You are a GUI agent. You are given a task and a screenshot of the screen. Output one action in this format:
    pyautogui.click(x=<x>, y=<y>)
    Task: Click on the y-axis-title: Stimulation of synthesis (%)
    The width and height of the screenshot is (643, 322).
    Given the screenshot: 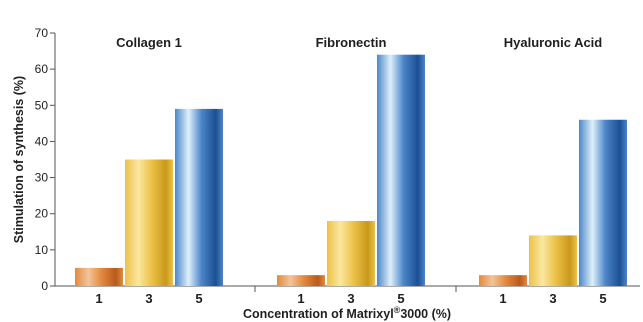 What is the action you would take?
    pyautogui.click(x=19, y=159)
    